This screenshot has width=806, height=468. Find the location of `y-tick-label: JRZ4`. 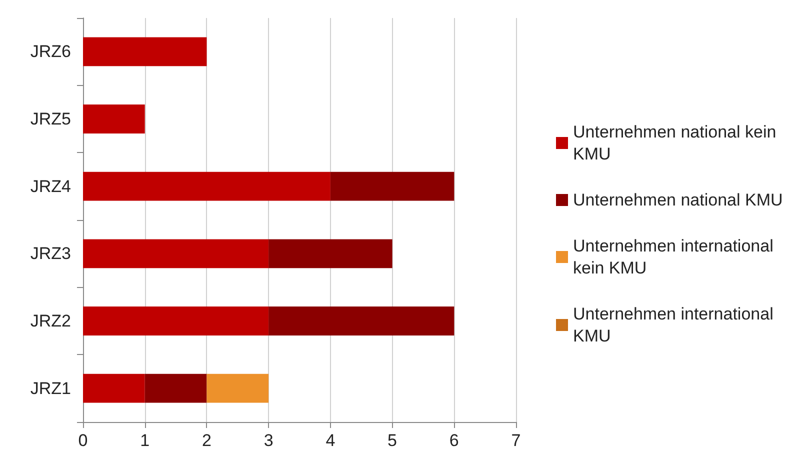

y-tick-label: JRZ4 is located at coordinates (50, 186).